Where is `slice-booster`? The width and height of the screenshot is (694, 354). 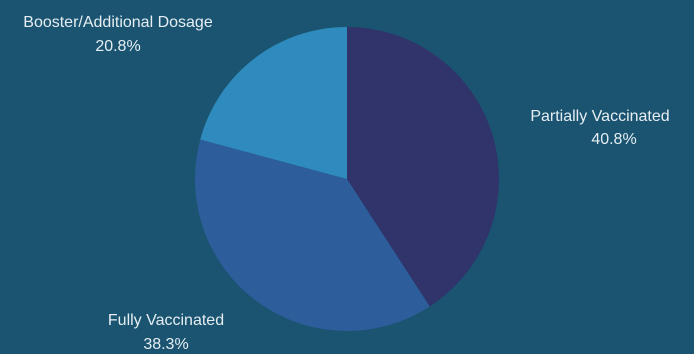
slice-booster is located at coordinates (273, 103).